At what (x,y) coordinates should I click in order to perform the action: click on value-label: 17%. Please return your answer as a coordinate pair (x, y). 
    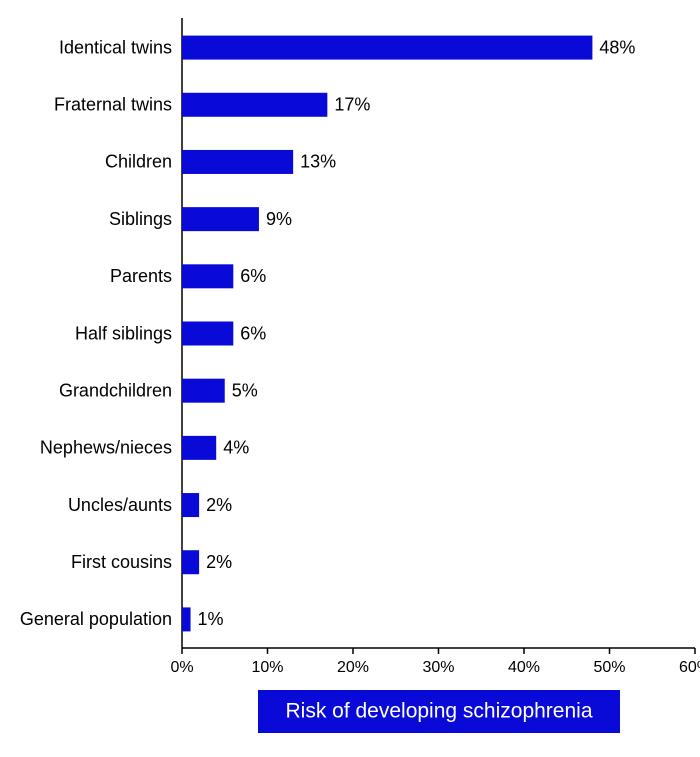
    Looking at the image, I should click on (352, 105).